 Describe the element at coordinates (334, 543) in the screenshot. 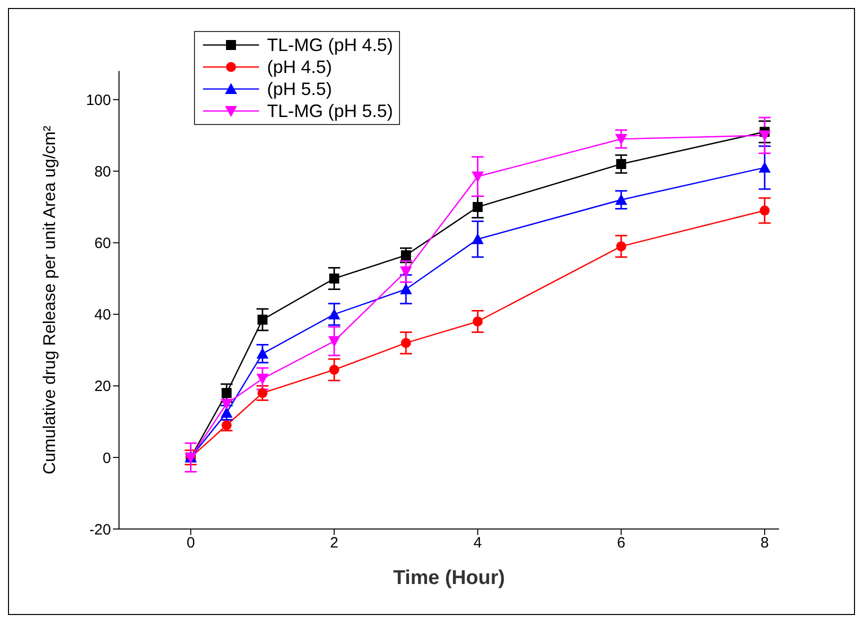

I see `x-tick-label: 2` at that location.